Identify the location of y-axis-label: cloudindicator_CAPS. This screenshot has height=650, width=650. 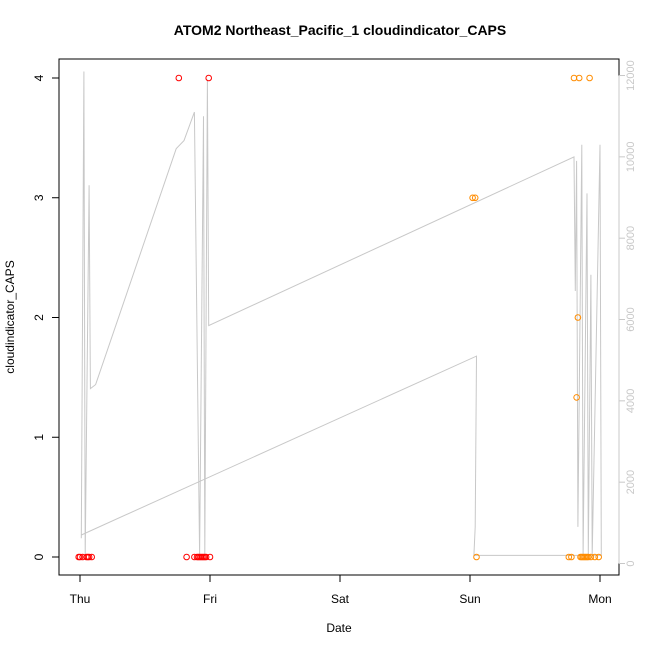
(10, 316).